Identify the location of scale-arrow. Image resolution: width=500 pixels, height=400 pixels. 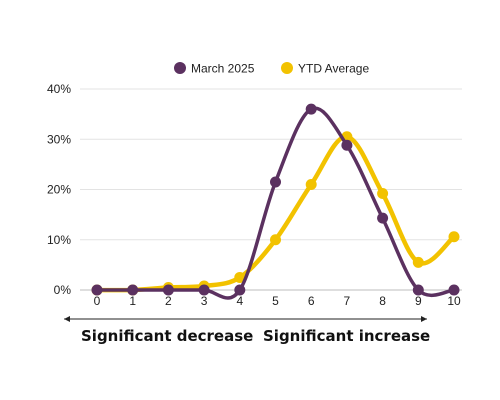
(245, 319).